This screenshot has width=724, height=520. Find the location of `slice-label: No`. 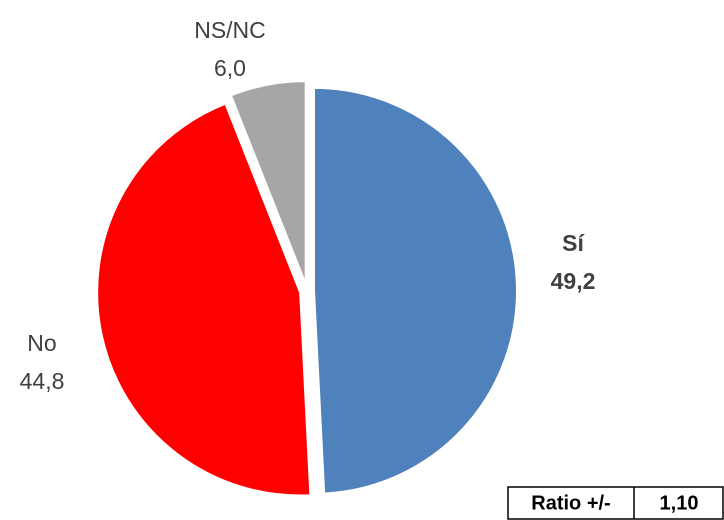

slice-label: No is located at coordinates (41, 343).